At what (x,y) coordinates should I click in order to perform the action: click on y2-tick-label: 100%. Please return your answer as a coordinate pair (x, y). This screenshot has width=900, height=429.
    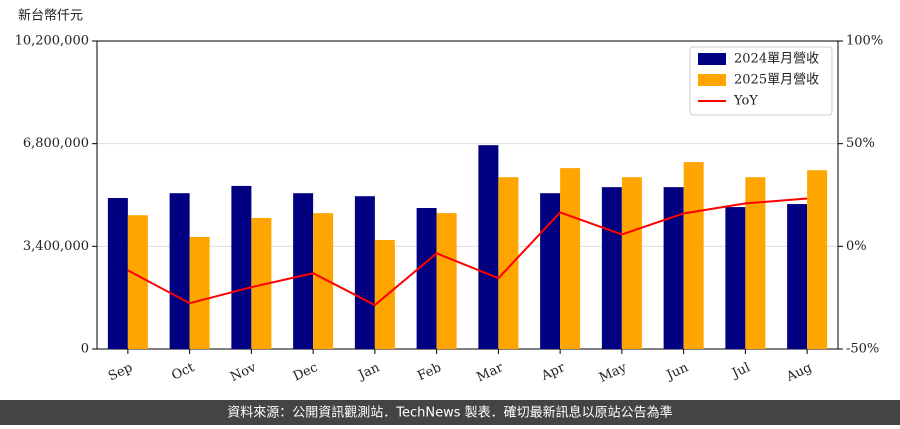
    Looking at the image, I should click on (864, 41).